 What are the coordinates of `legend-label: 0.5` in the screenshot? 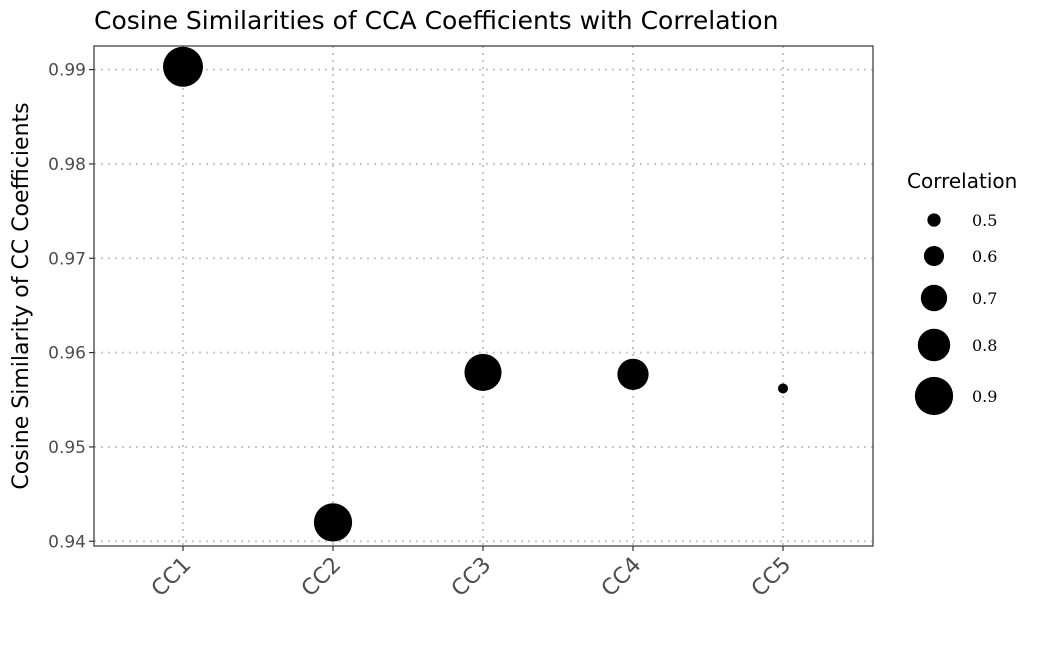 It's located at (984, 220).